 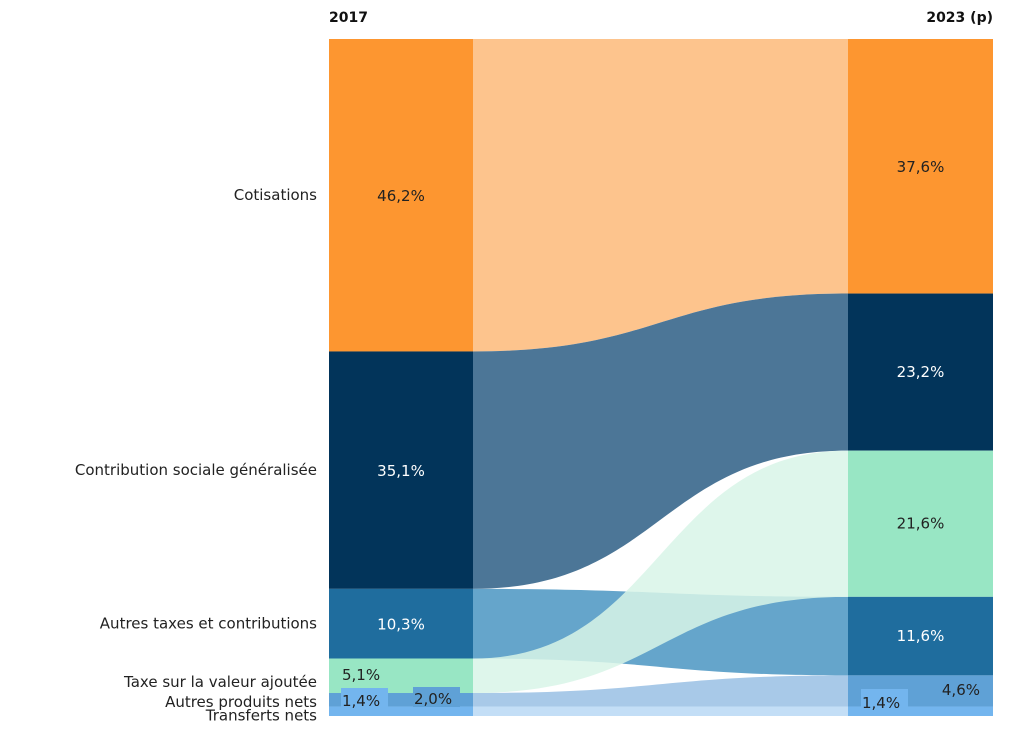 What do you see at coordinates (660, 572) in the screenshot?
I see `flow-taxe-sur-la-valeur-ajoutee` at bounding box center [660, 572].